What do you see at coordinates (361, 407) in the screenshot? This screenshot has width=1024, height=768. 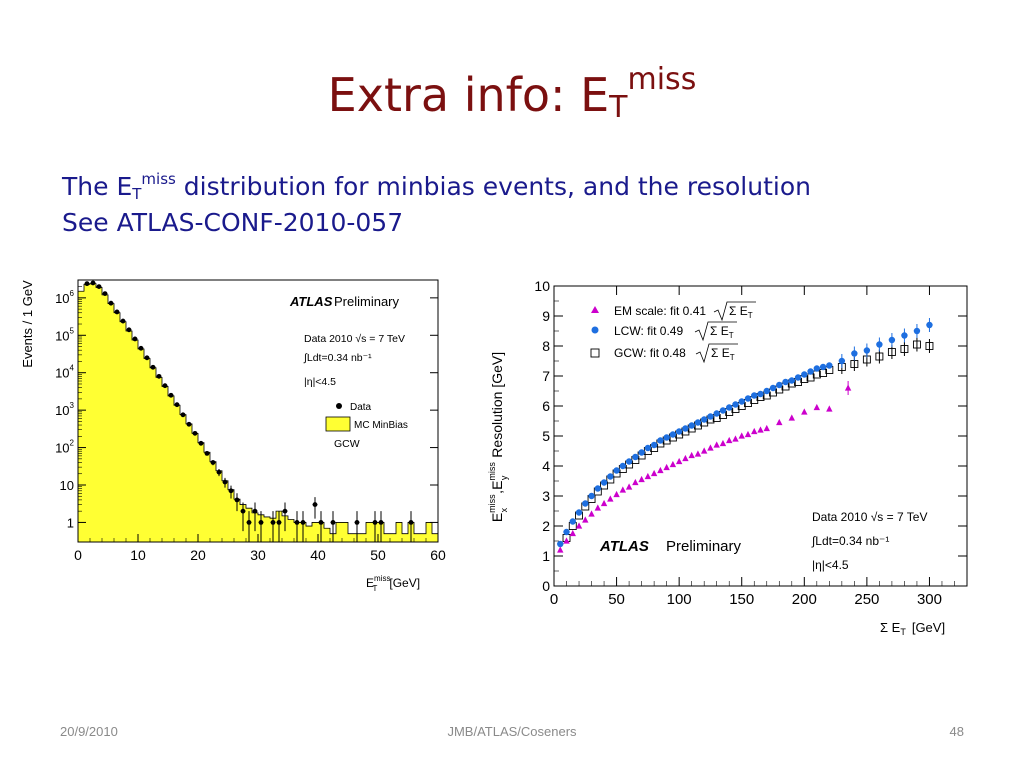 I see `chart1-legend-data-label: Data` at bounding box center [361, 407].